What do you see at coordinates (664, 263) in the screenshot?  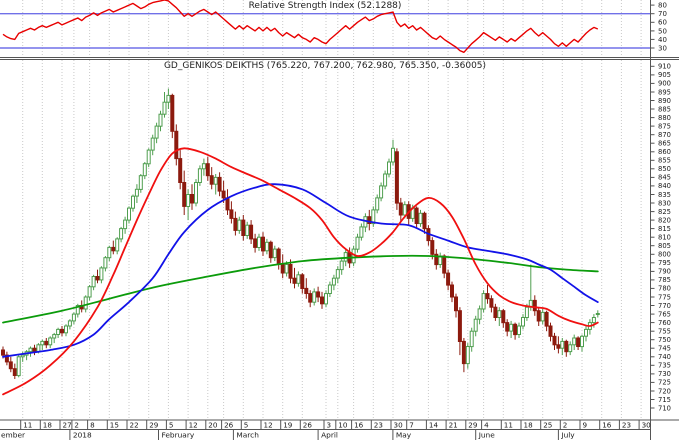 I see `svg-text: 795` at bounding box center [664, 263].